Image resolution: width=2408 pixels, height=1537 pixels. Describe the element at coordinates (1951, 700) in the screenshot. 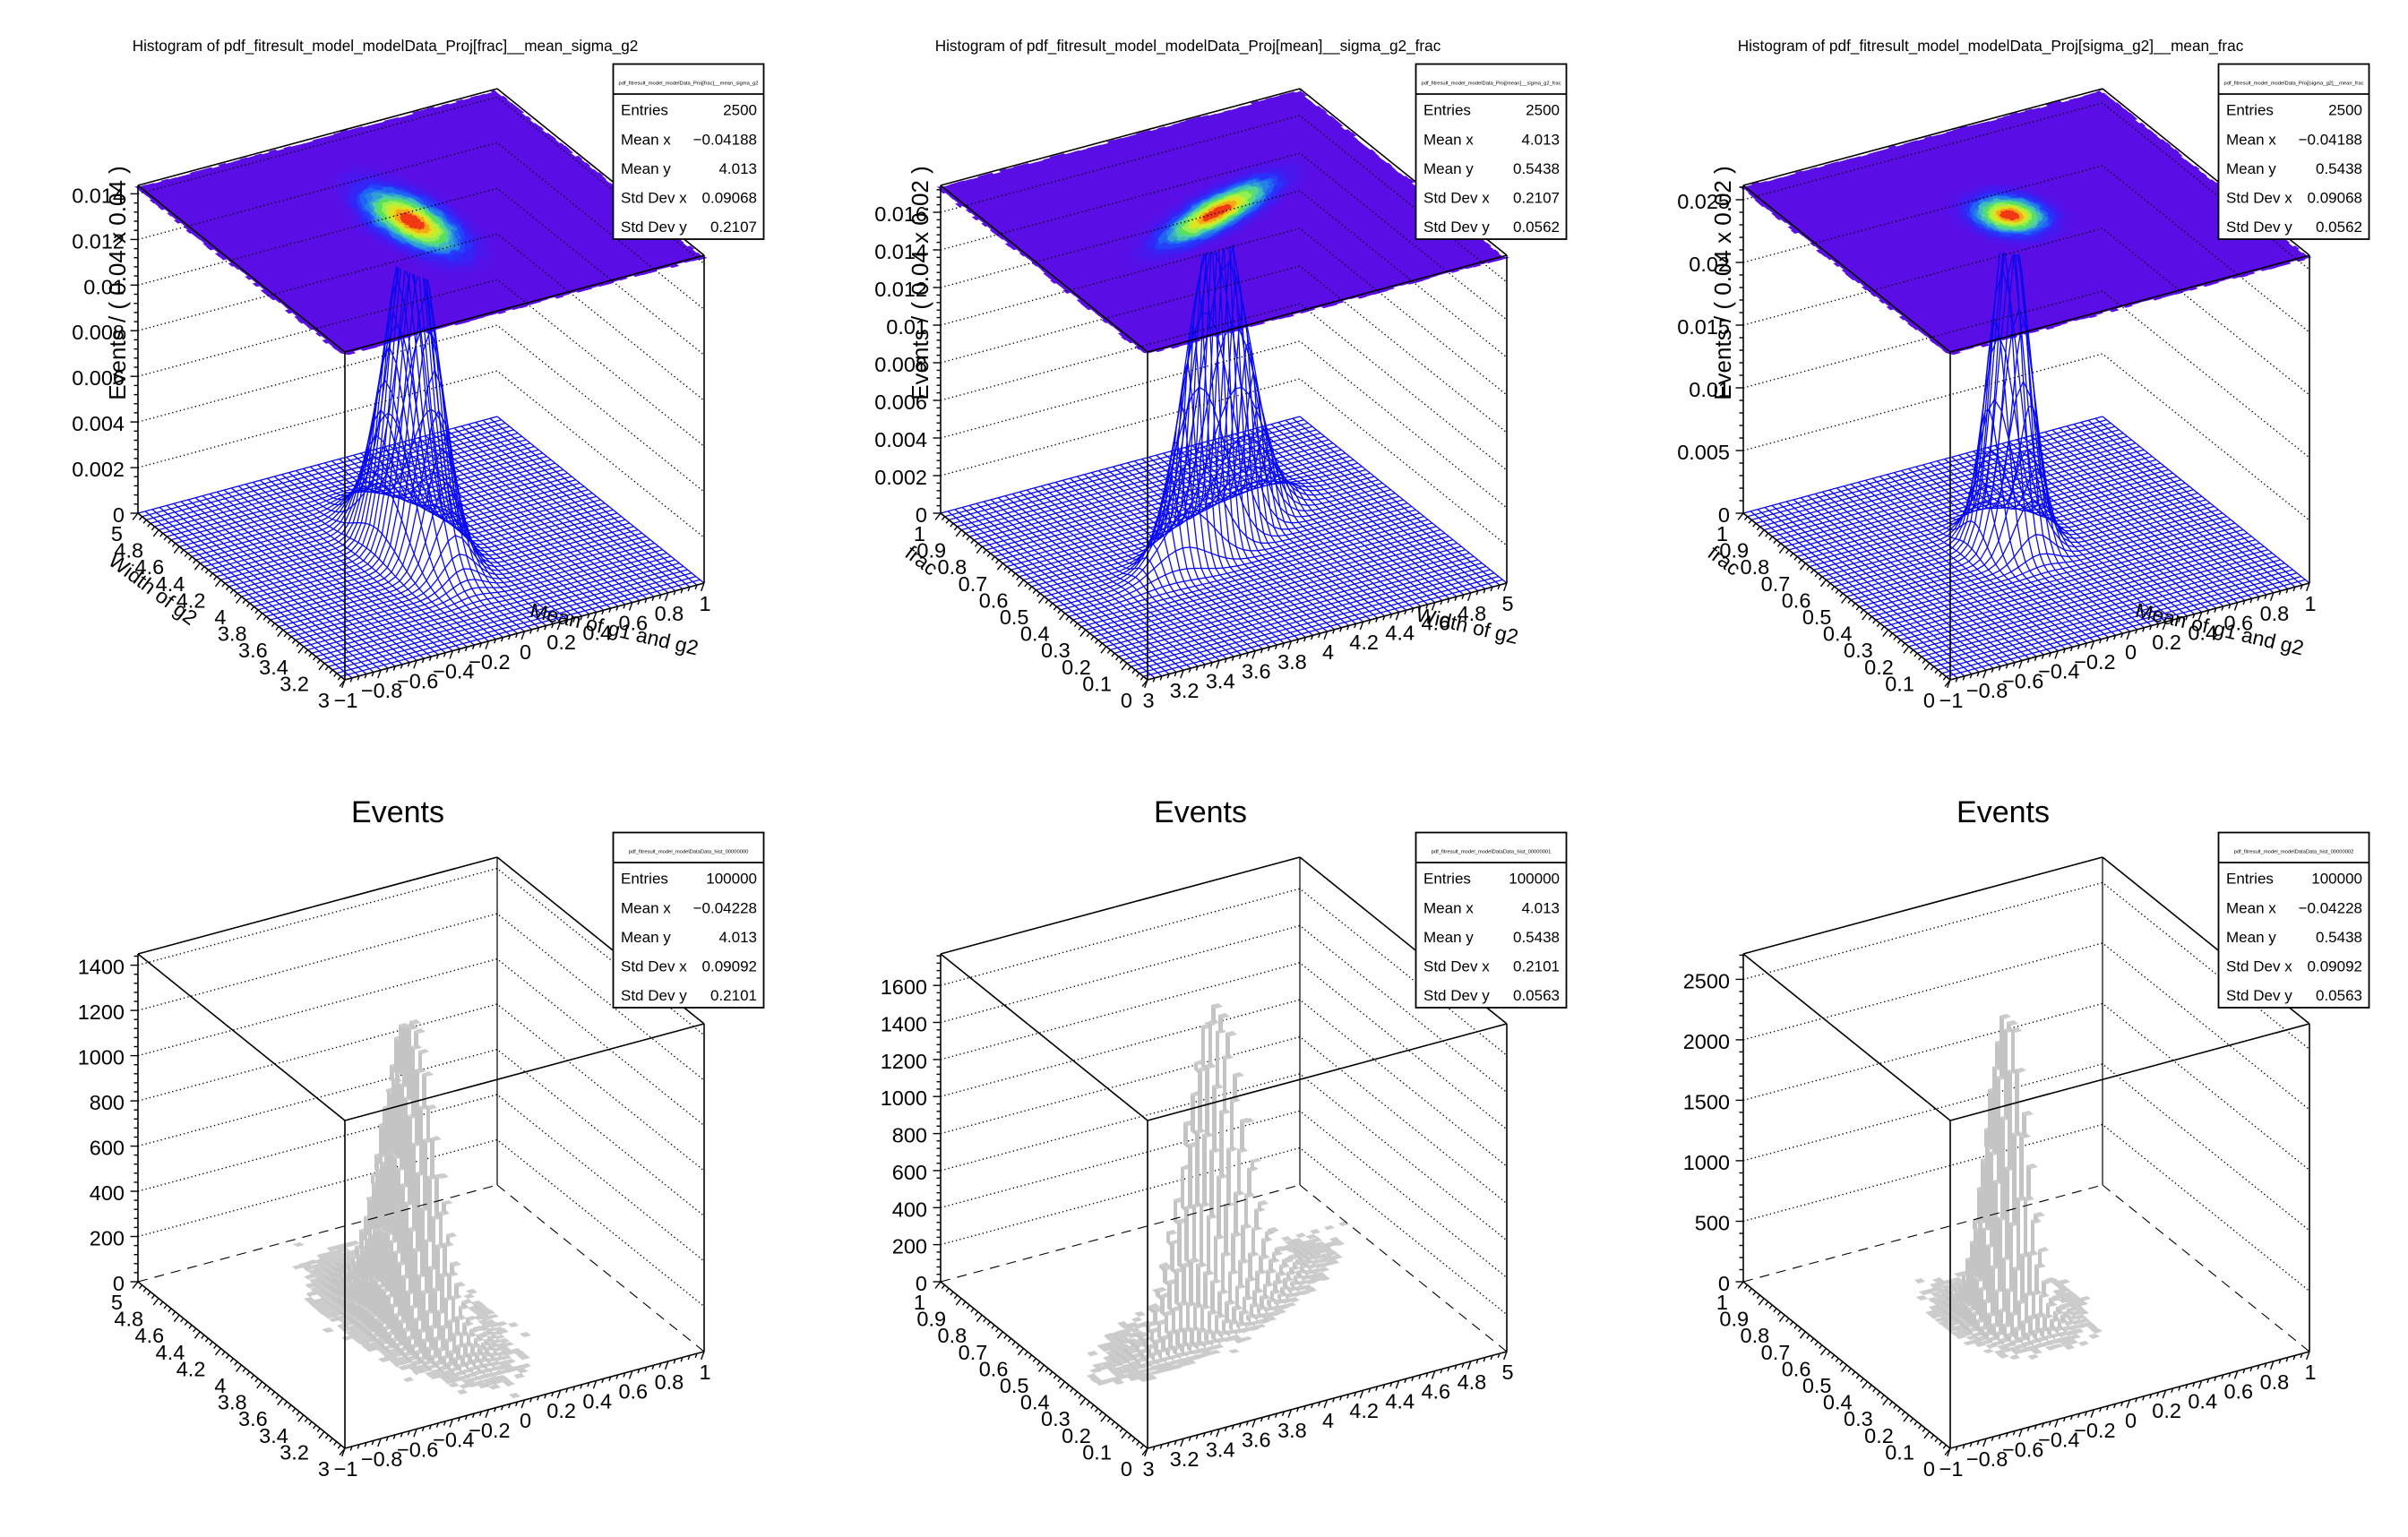

I see `svg-text: −1` at that location.